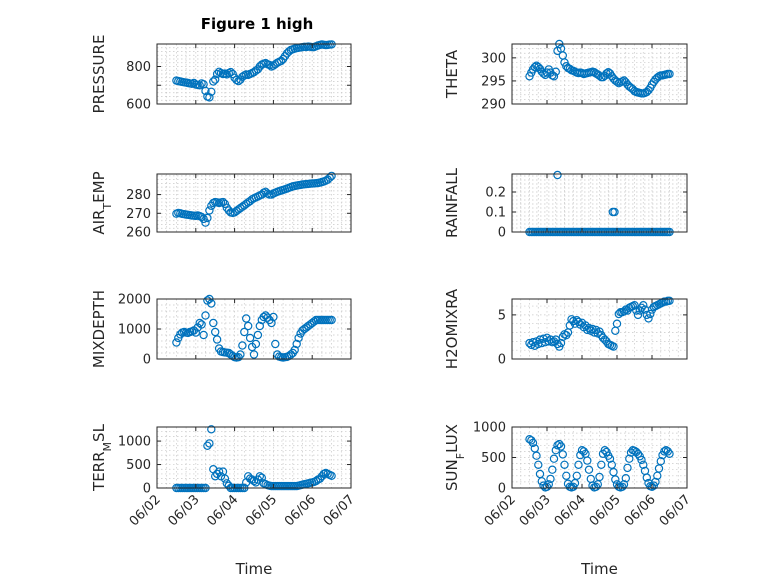  Describe the element at coordinates (599, 74) in the screenshot. I see `theta-axes-frame` at that location.